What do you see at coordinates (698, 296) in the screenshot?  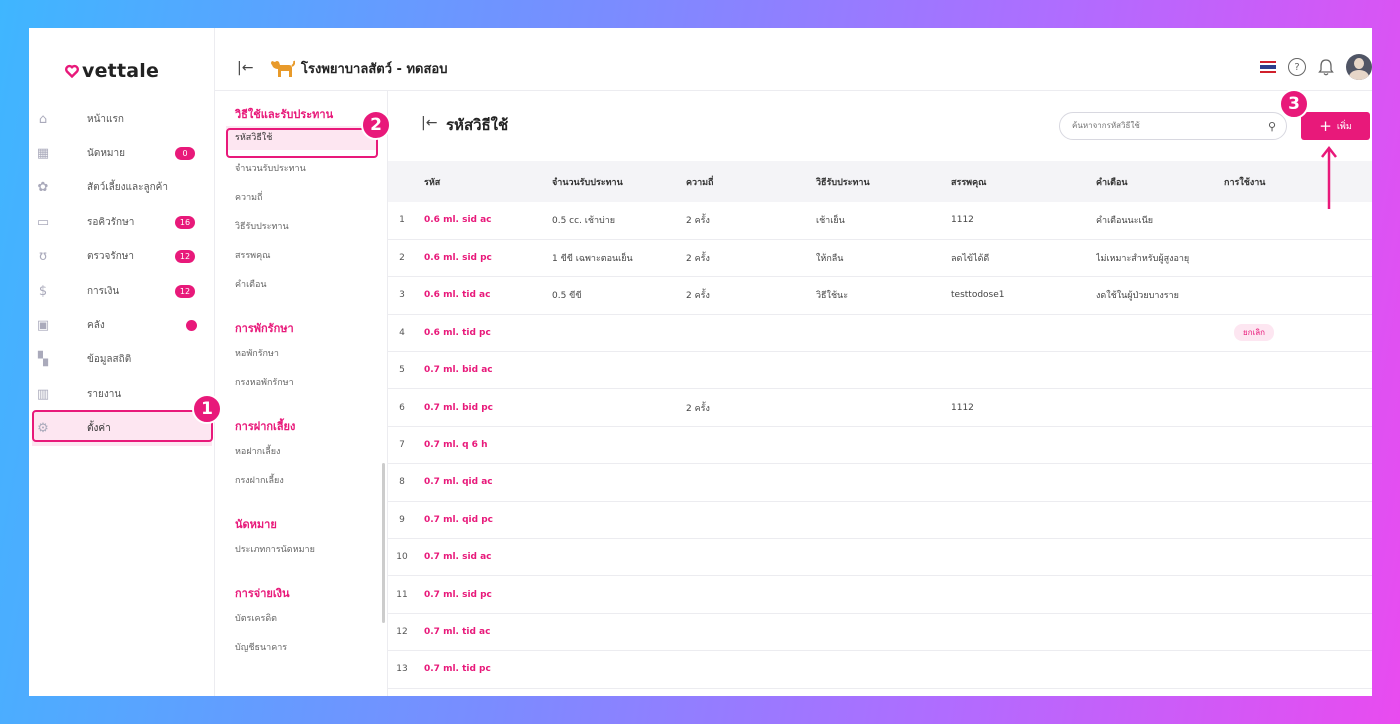 I see `table-cell-freq: 2 ครั้ง` at bounding box center [698, 296].